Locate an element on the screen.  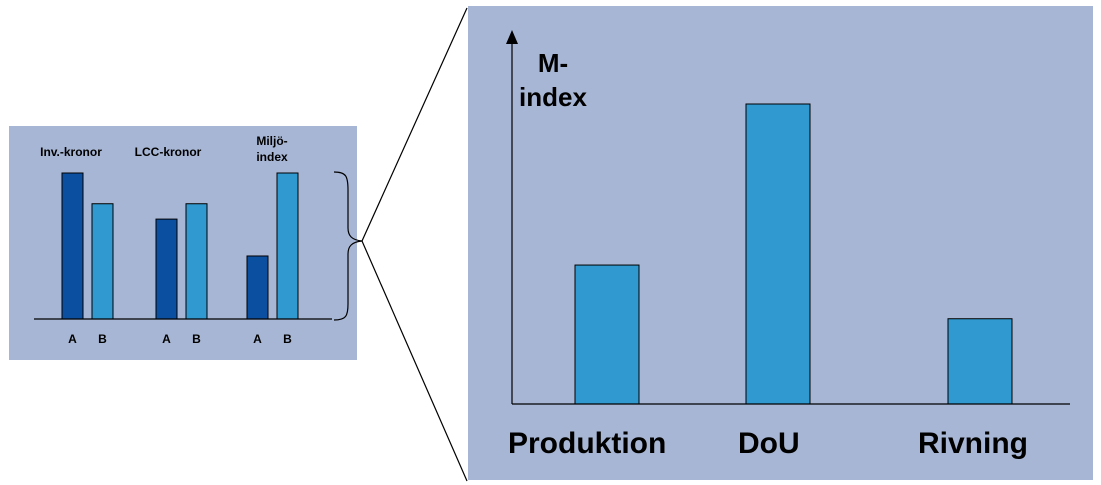
small-bar-3-a is located at coordinates (257, 287).